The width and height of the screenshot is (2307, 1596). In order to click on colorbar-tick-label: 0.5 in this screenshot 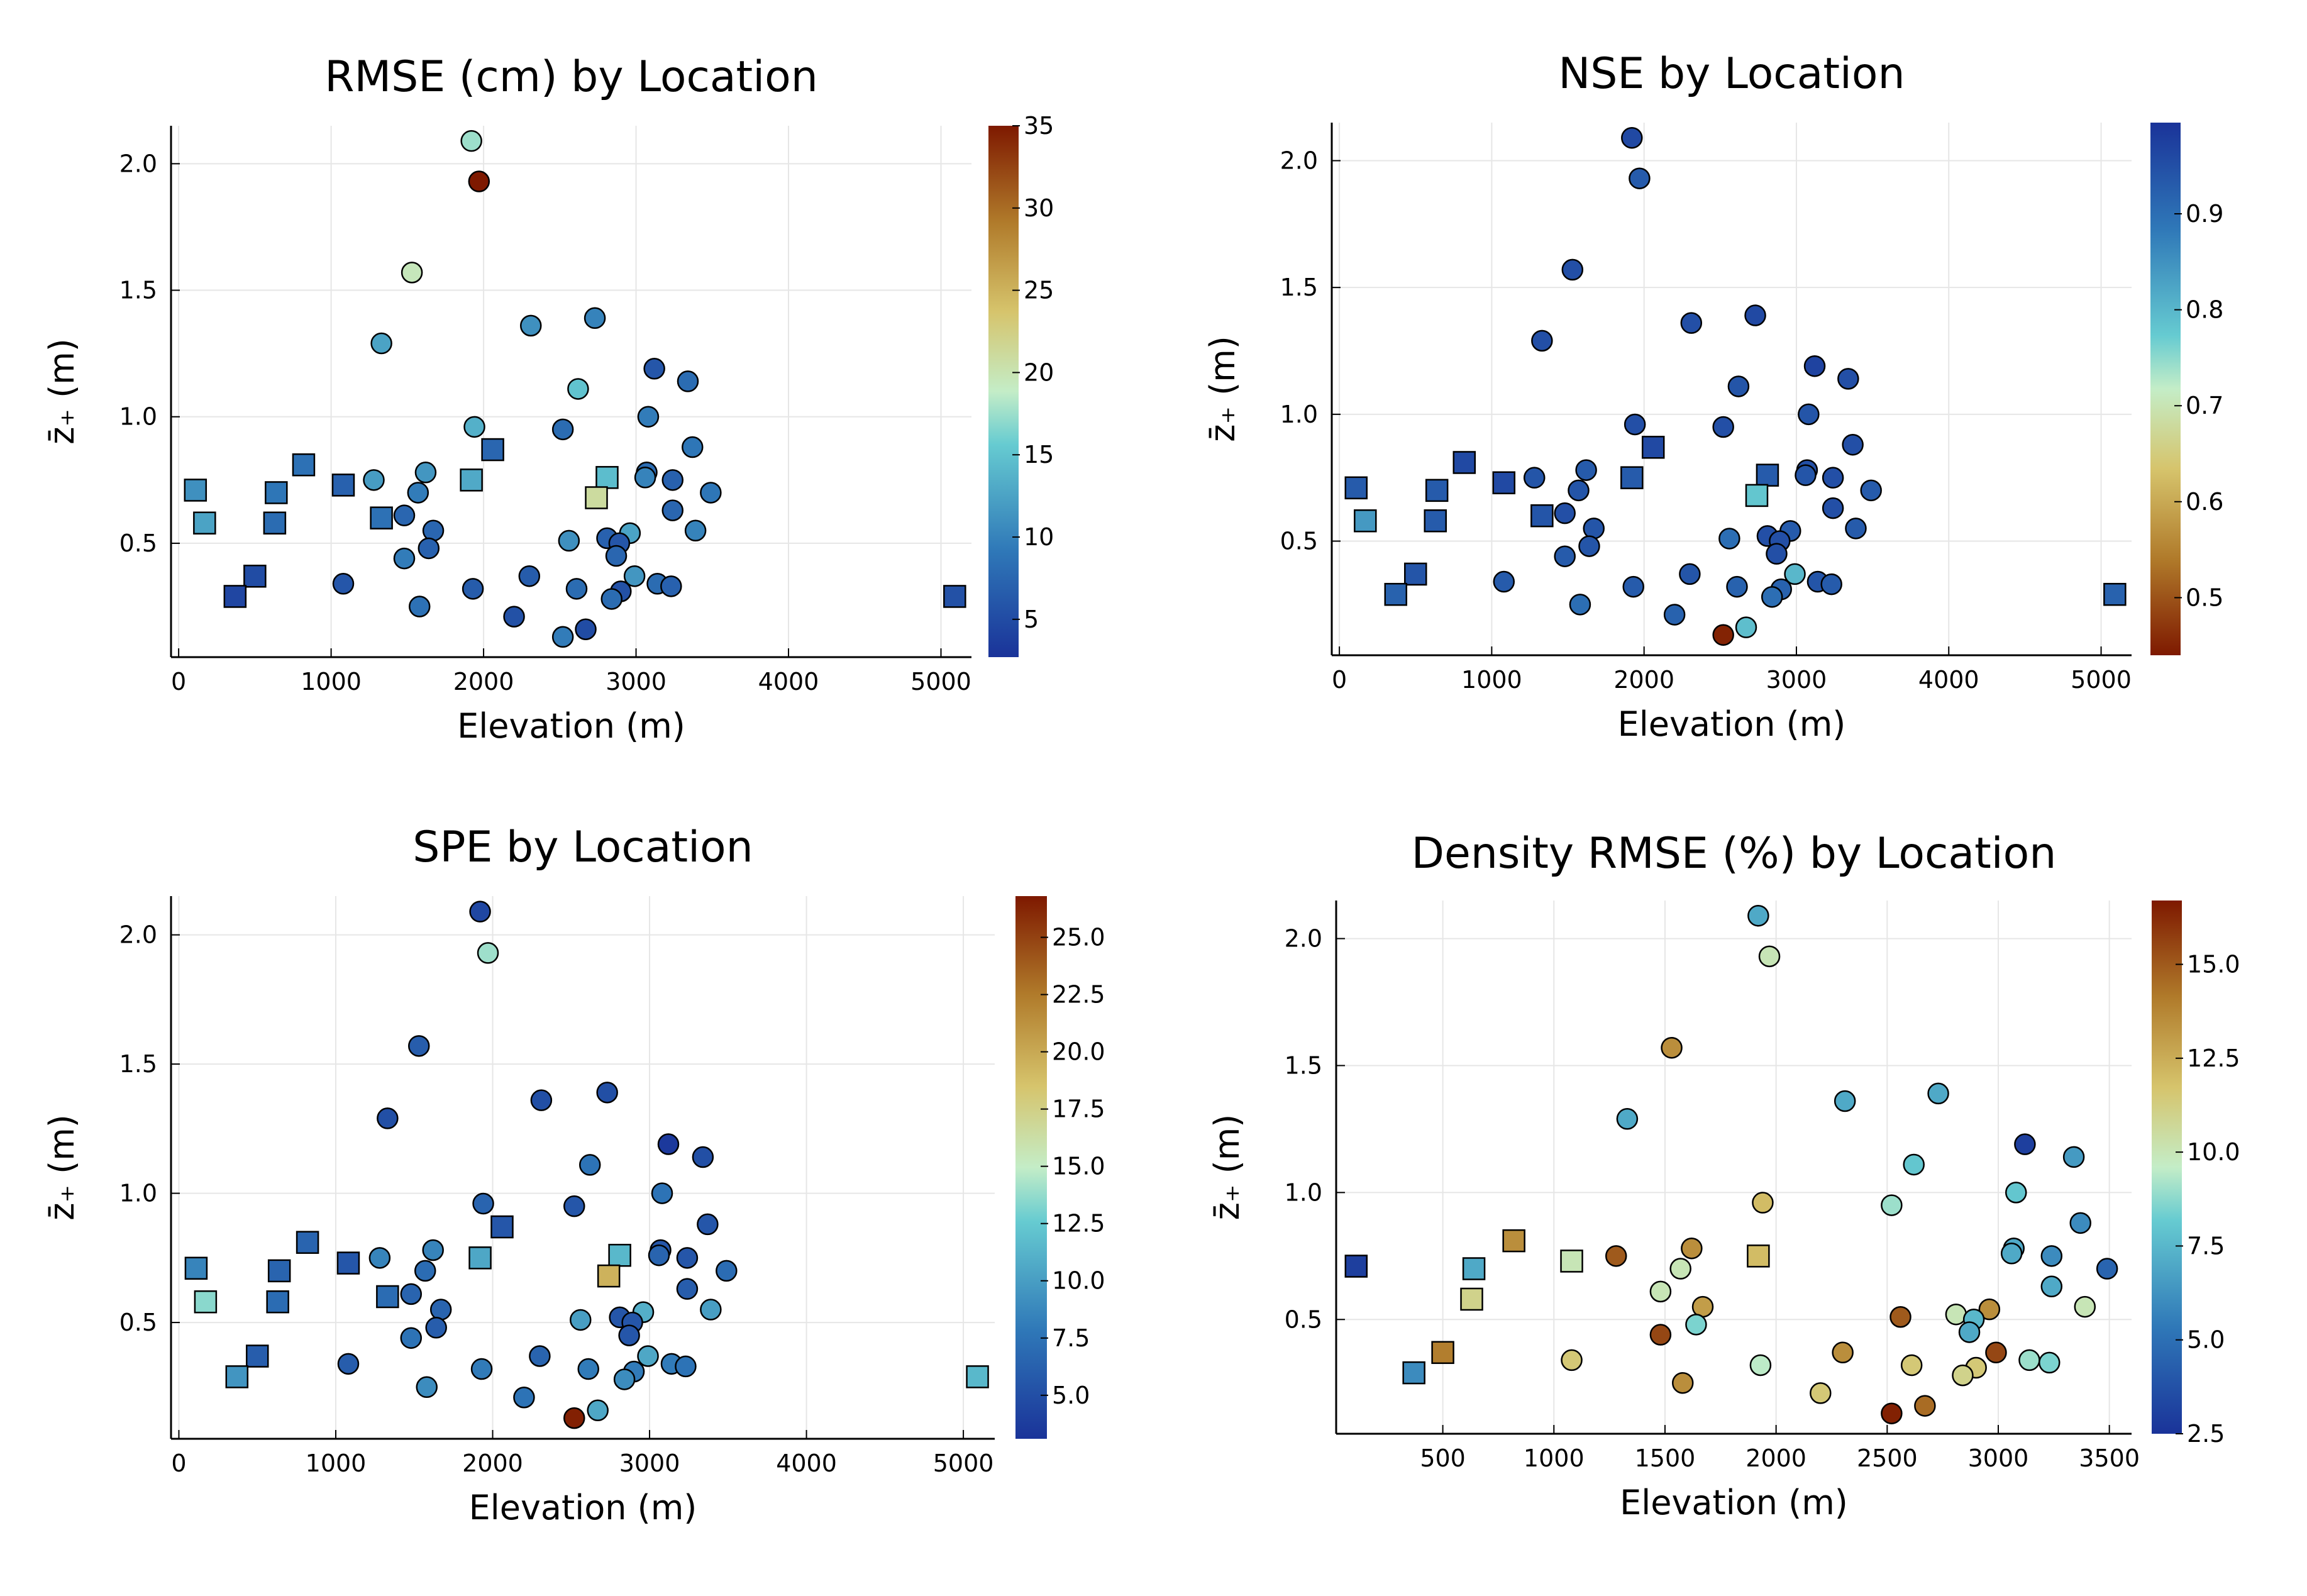, I will do `click(2204, 597)`.